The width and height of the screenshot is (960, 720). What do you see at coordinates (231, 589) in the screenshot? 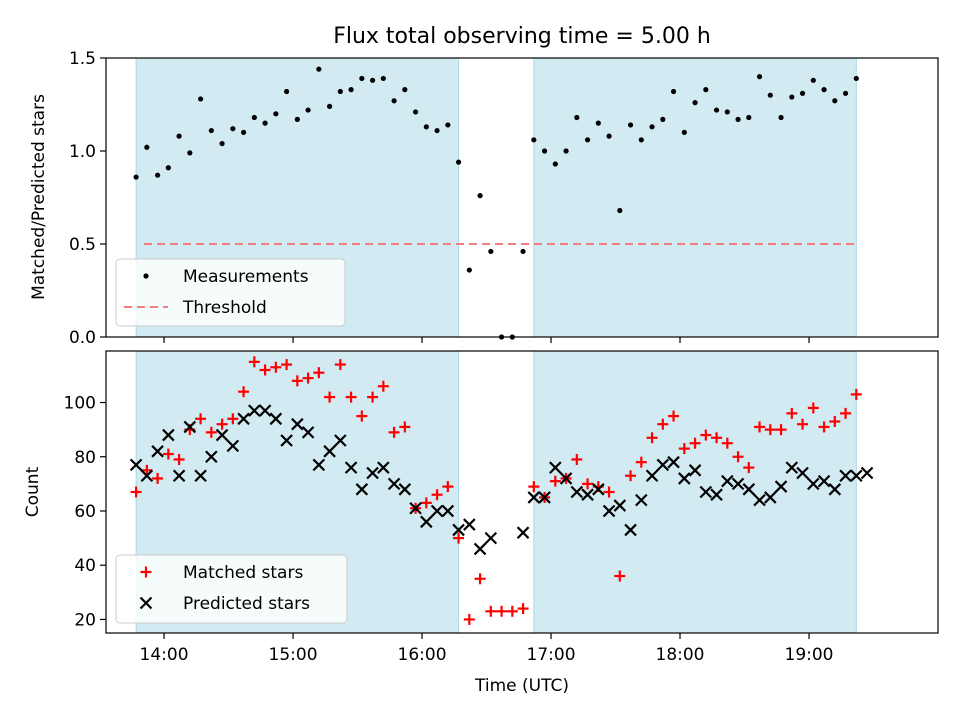
I see `count-legend: Matched stars Predicted stars` at bounding box center [231, 589].